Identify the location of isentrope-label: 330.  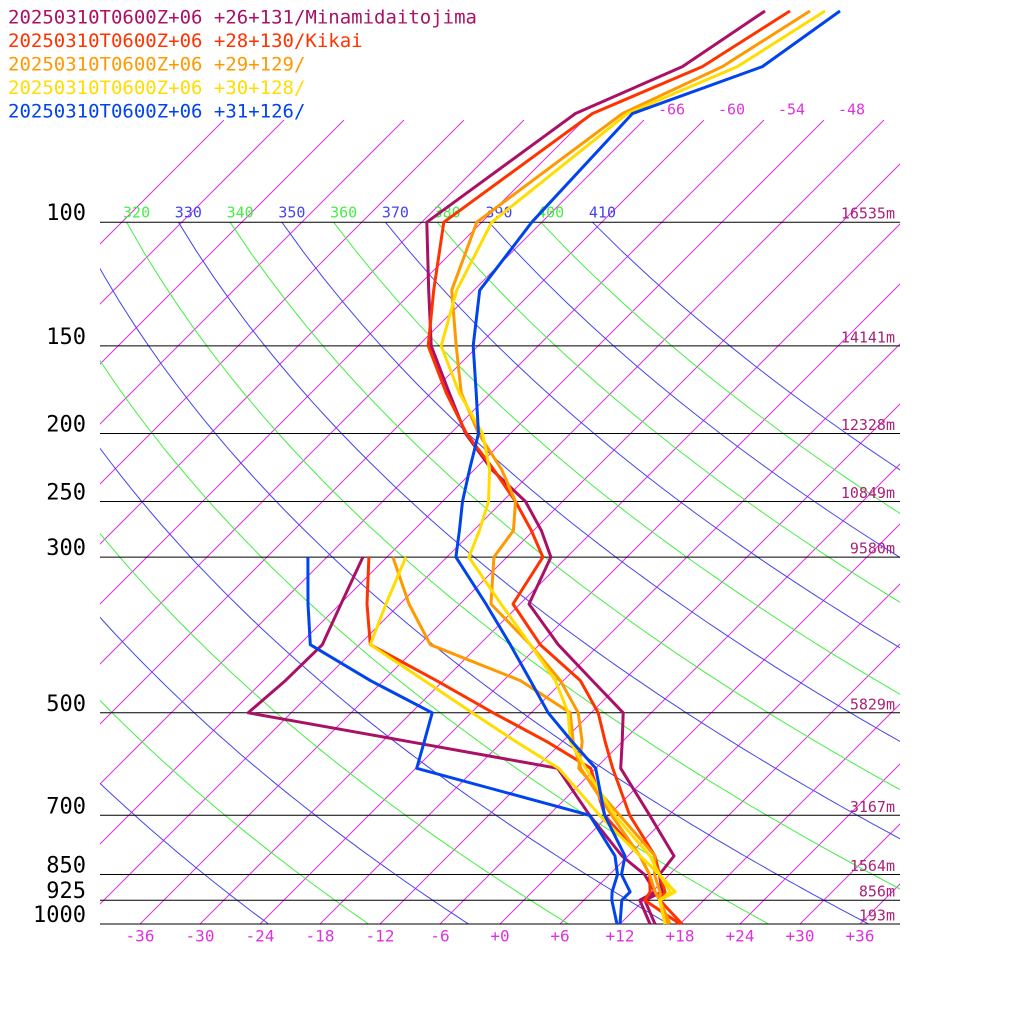
(188, 213).